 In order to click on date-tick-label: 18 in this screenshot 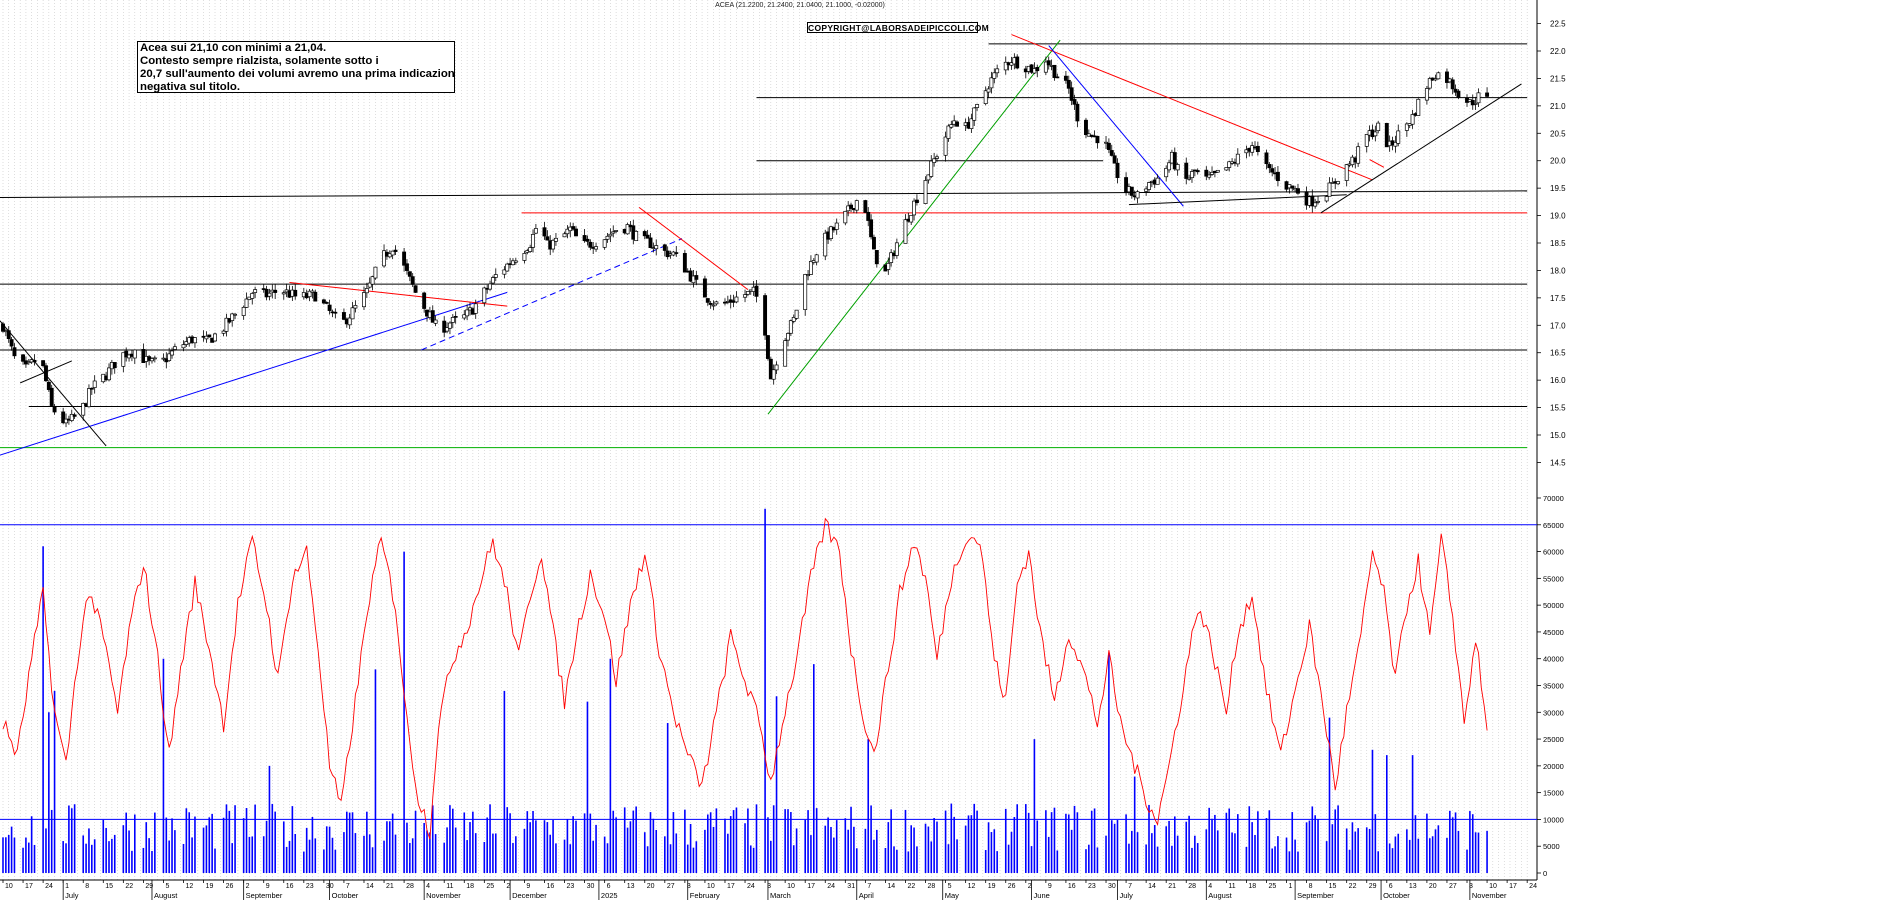, I will do `click(470, 886)`.